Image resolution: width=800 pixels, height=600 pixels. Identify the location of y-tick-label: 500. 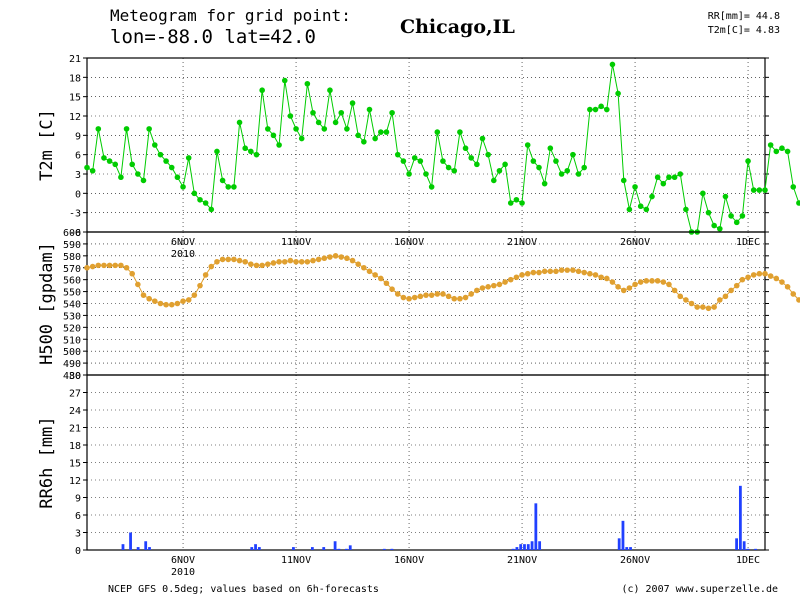
(72, 352).